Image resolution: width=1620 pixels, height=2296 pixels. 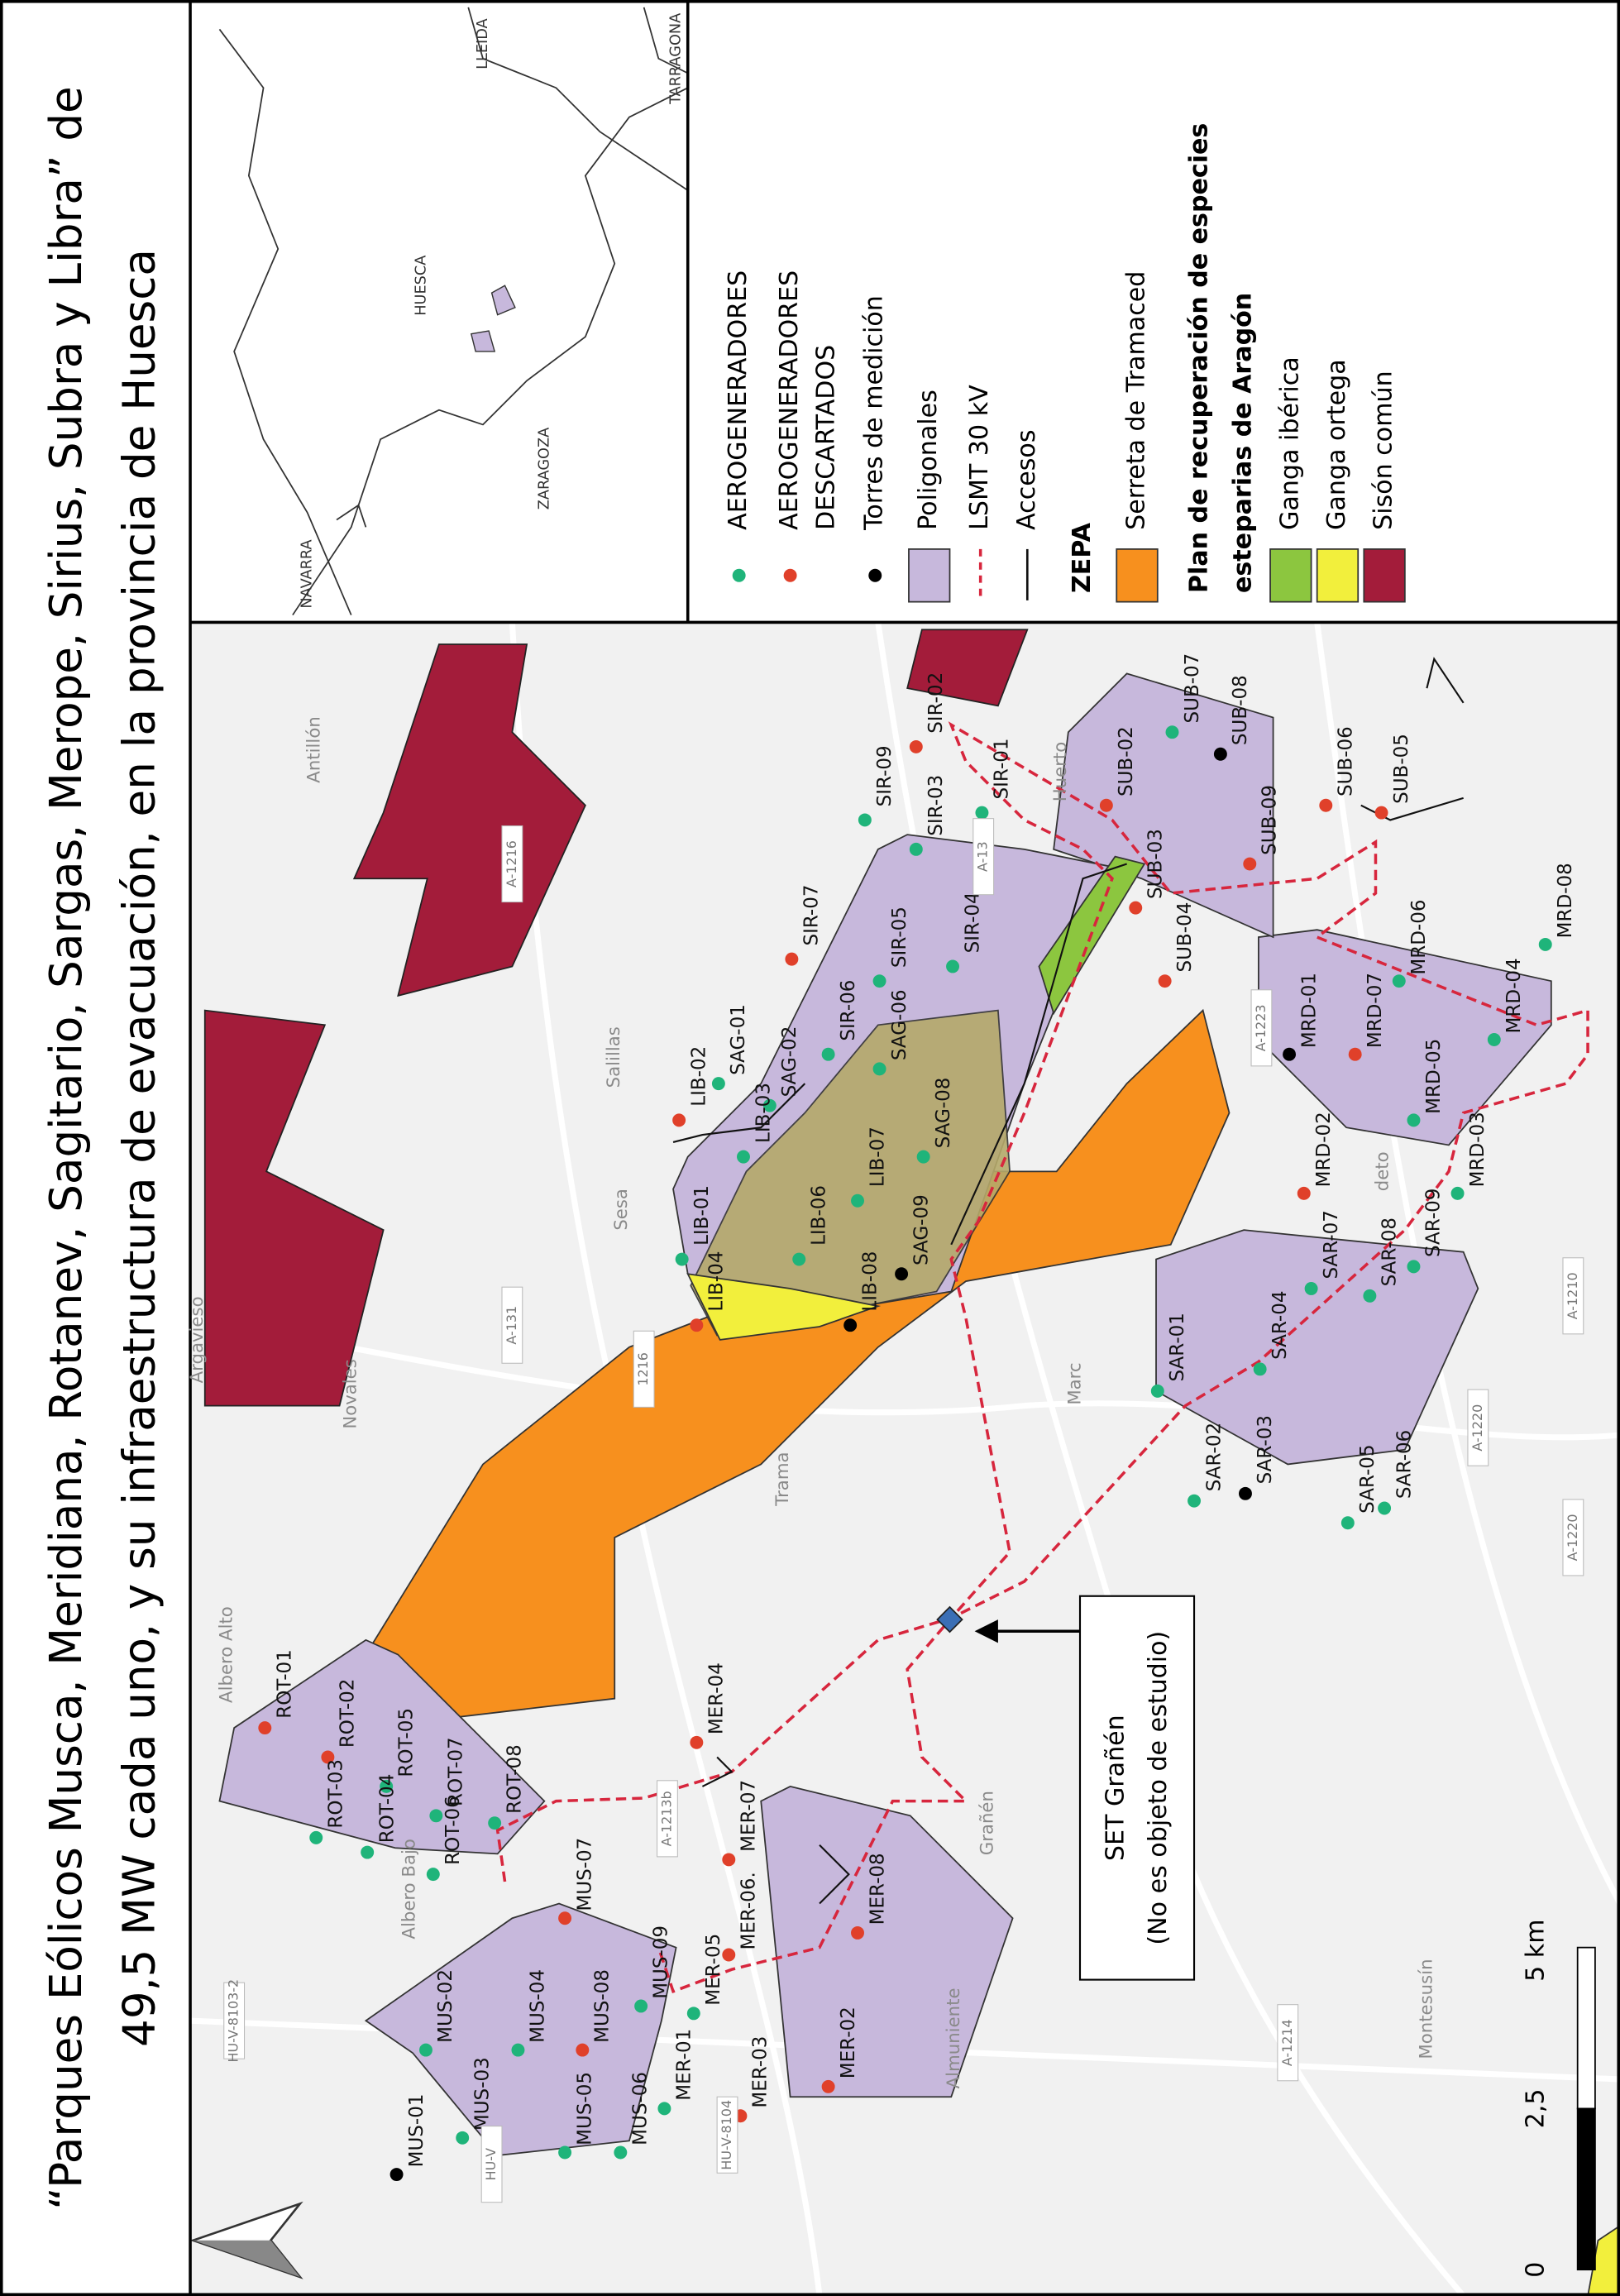 What do you see at coordinates (900, 937) in the screenshot?
I see `turbine-label: SIR-05` at bounding box center [900, 937].